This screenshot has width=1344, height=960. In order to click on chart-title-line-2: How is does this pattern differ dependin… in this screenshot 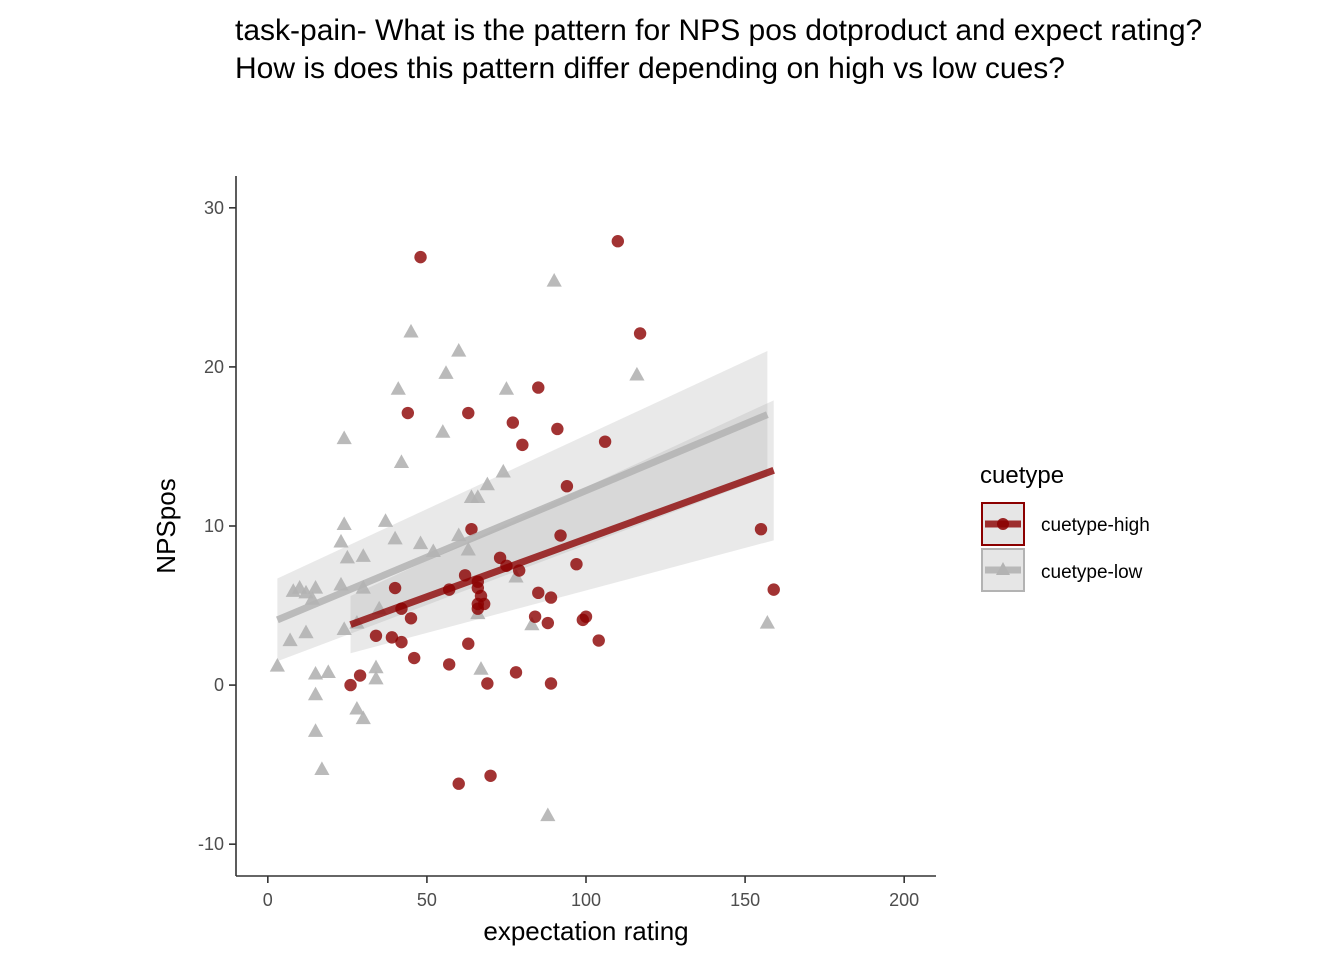, I will do `click(650, 68)`.